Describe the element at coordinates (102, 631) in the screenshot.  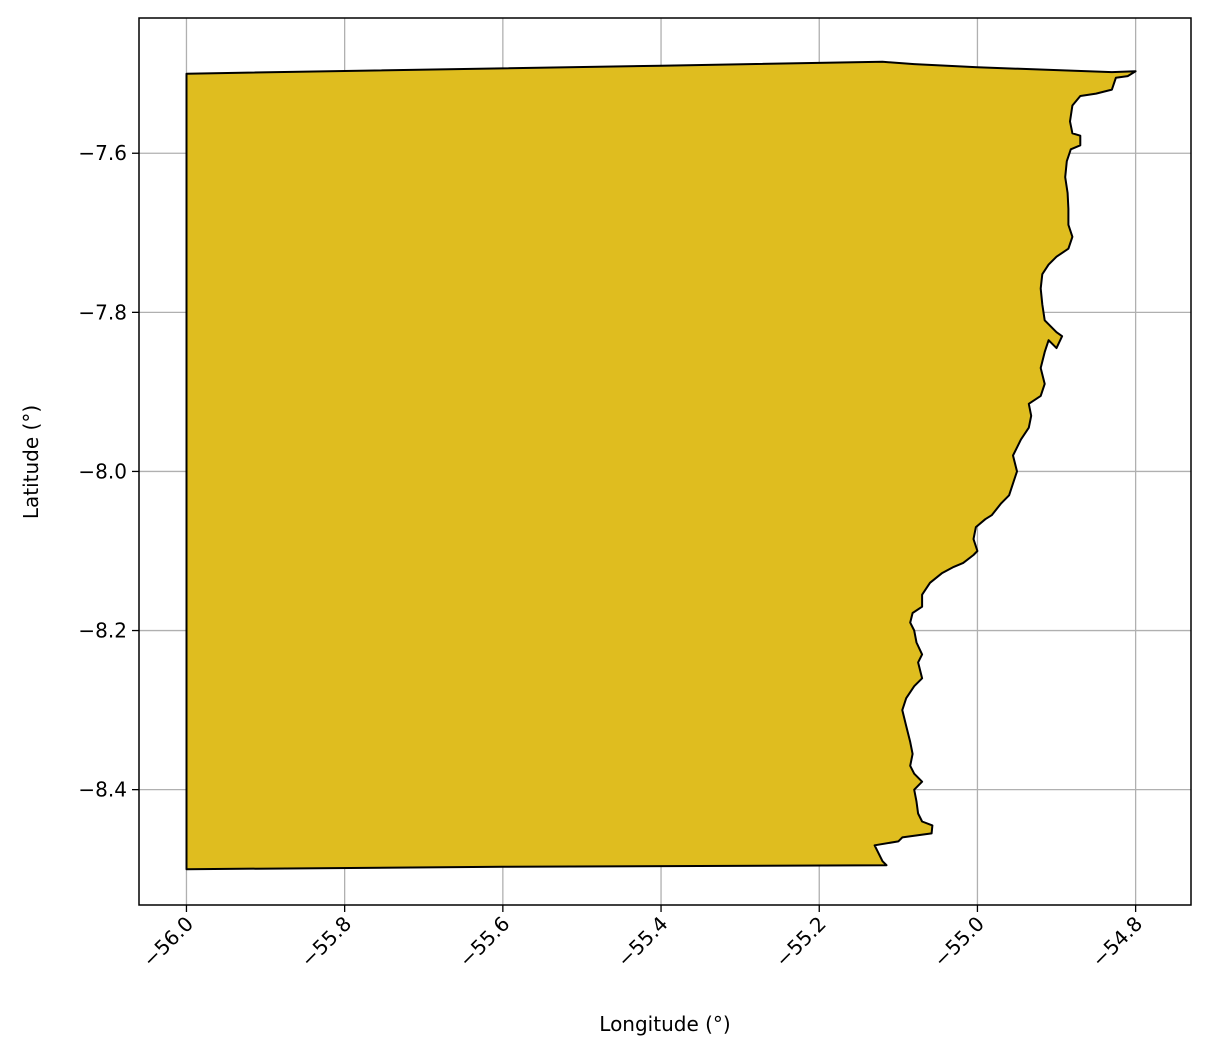
I see `y-tick-label: −8.2` at that location.